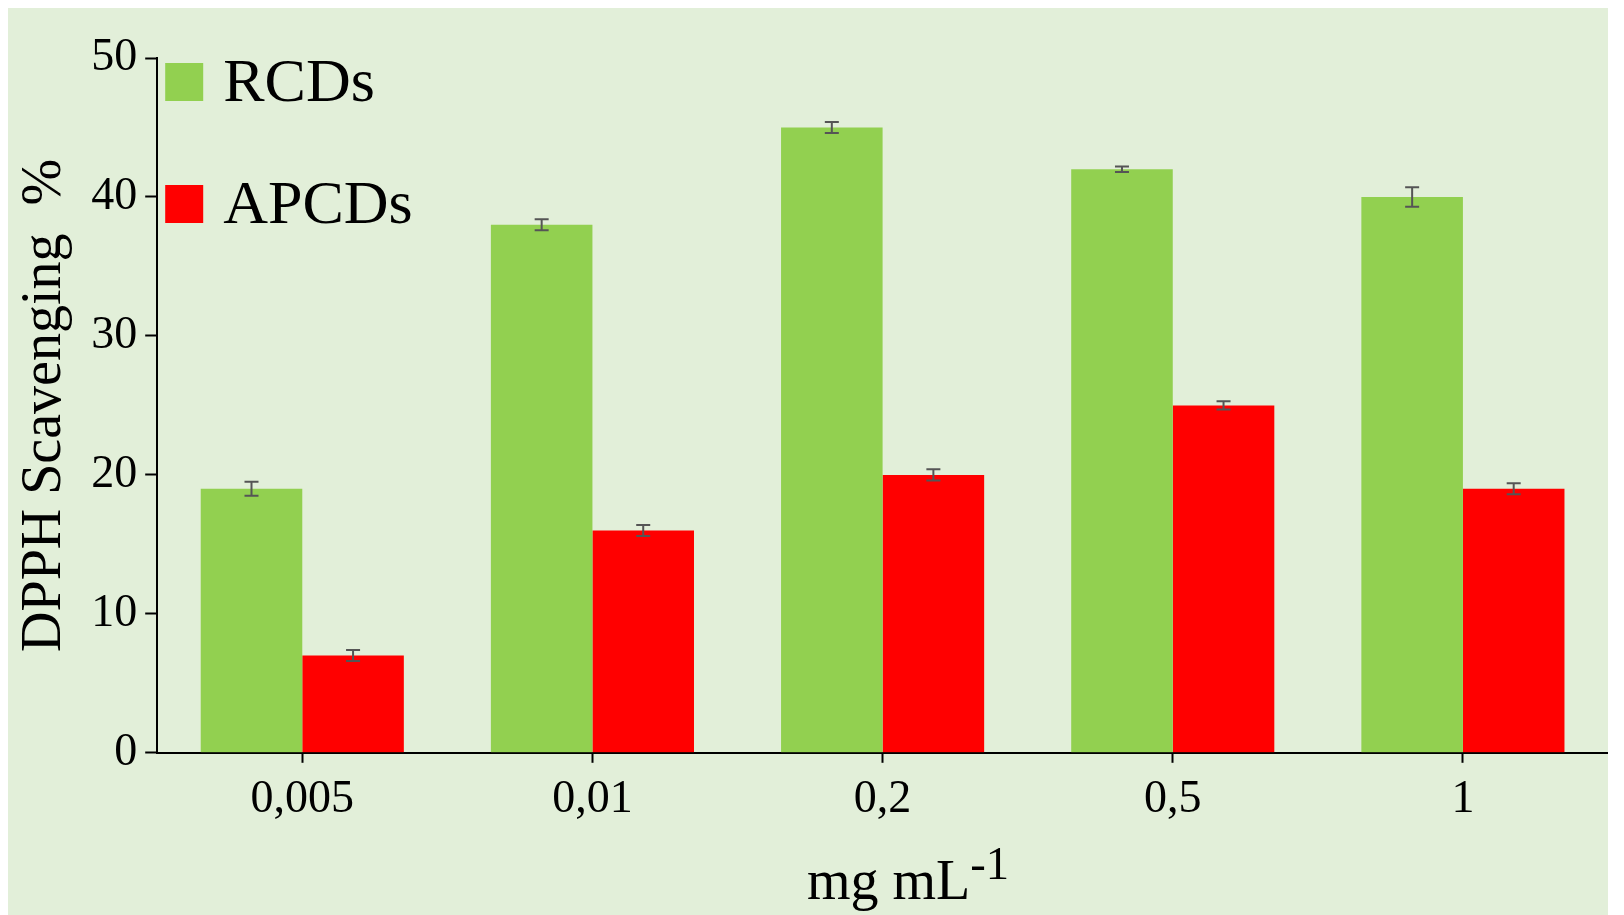 Image resolution: width=1624 pixels, height=915 pixels. I want to click on x-tick-label: 1, so click(1463, 797).